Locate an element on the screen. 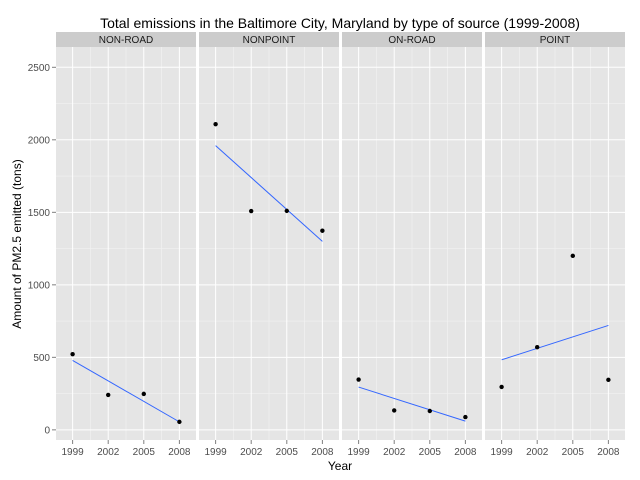 The height and width of the screenshot is (480, 640). x-axis-label: Year is located at coordinates (340, 466).